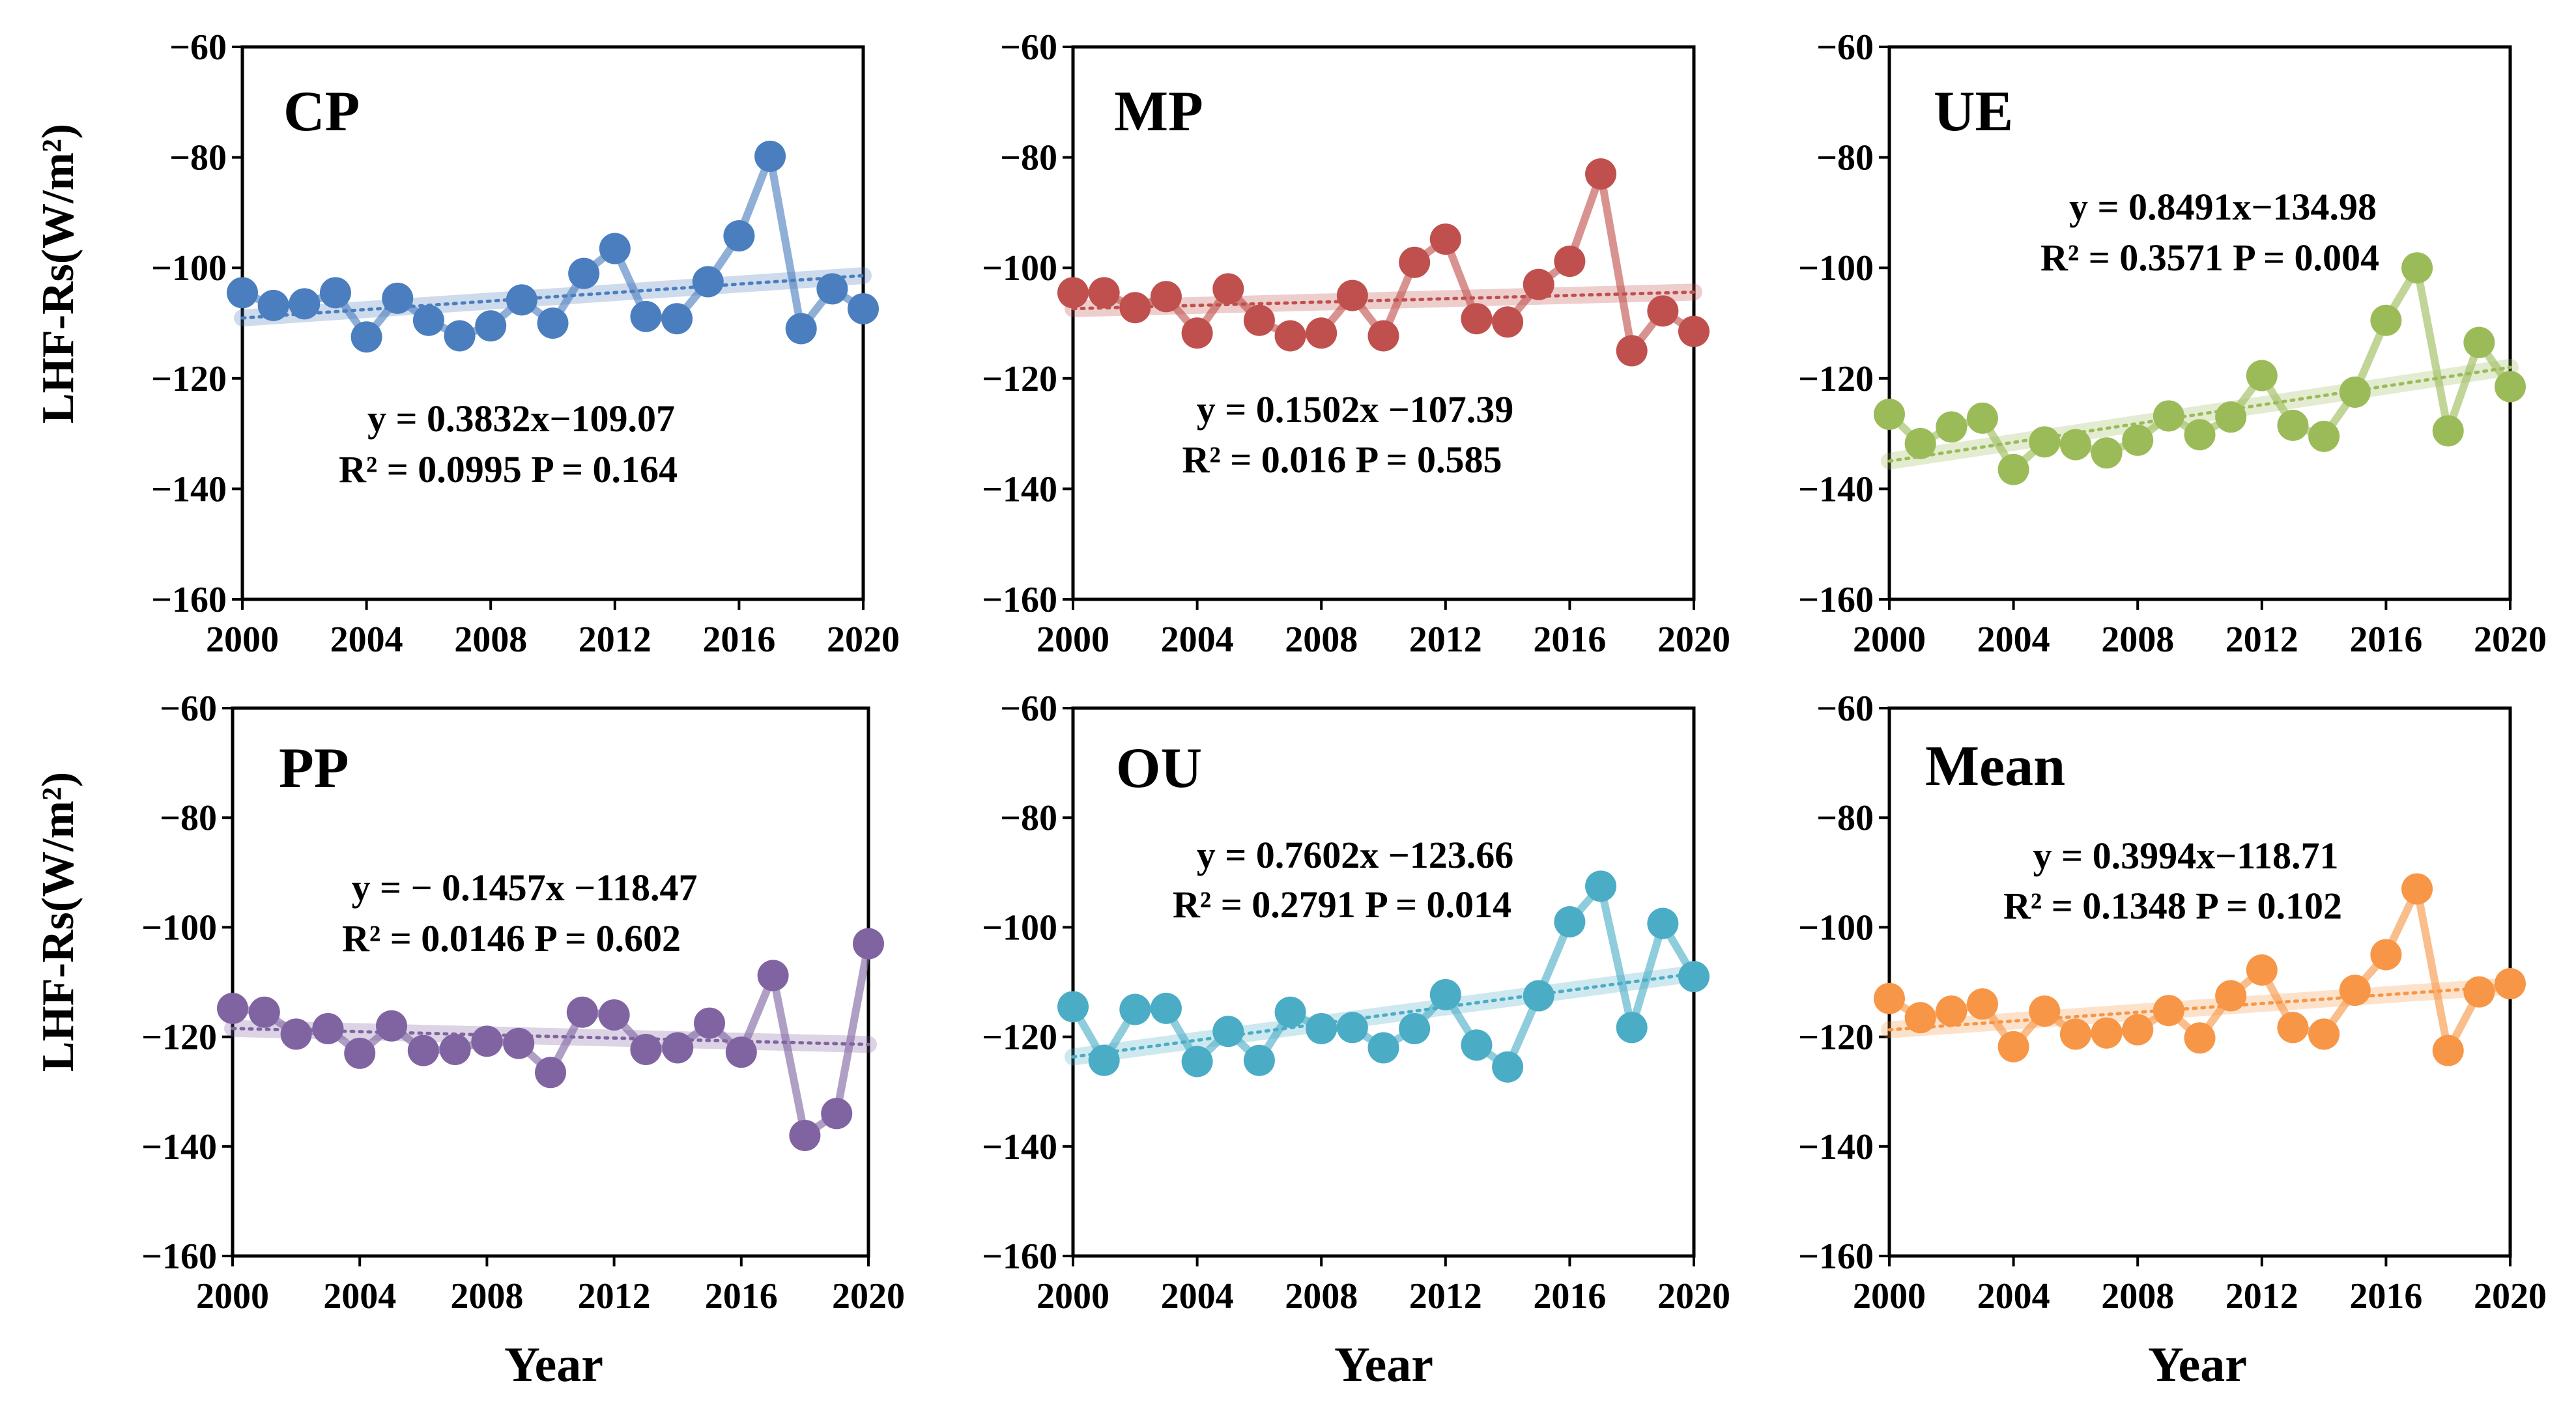 Image resolution: width=2576 pixels, height=1413 pixels. I want to click on data-point-2012, so click(2262, 970).